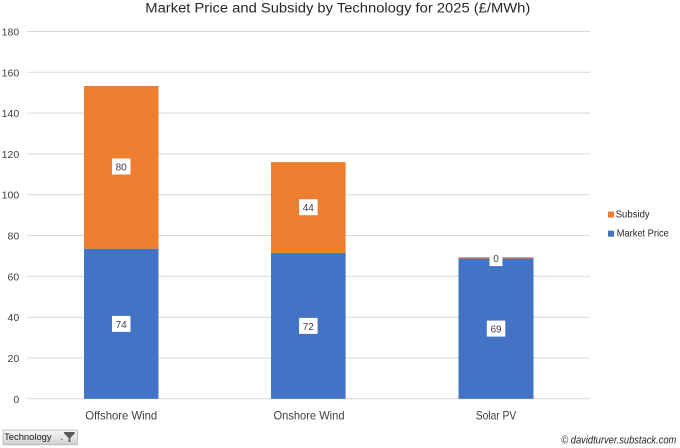 The width and height of the screenshot is (680, 448). I want to click on svg-text: Onshore Wind, so click(309, 415).